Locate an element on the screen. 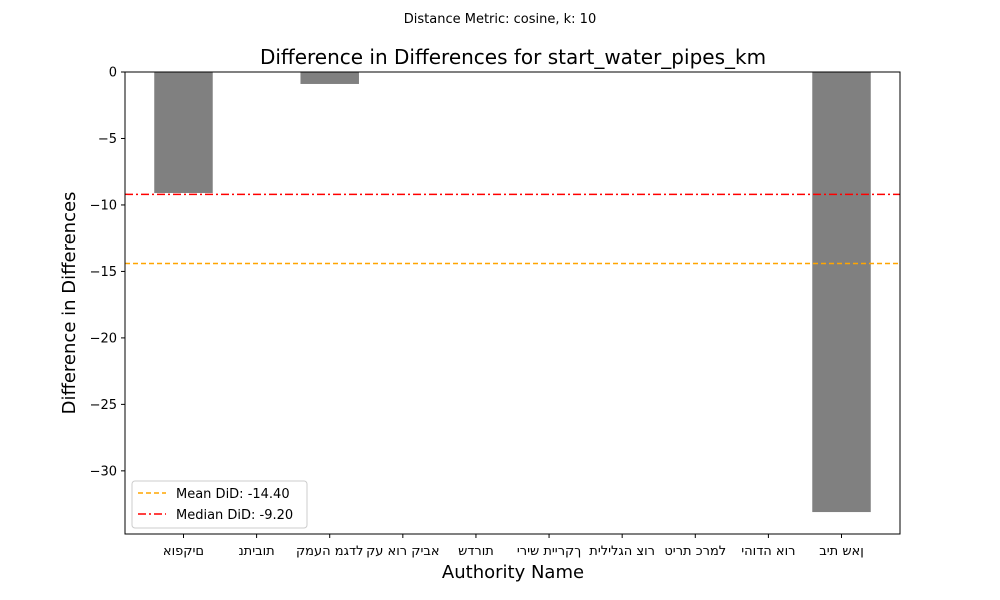  chart-suptitle: Distance Metric: cosine, k: 10 is located at coordinates (500, 19).